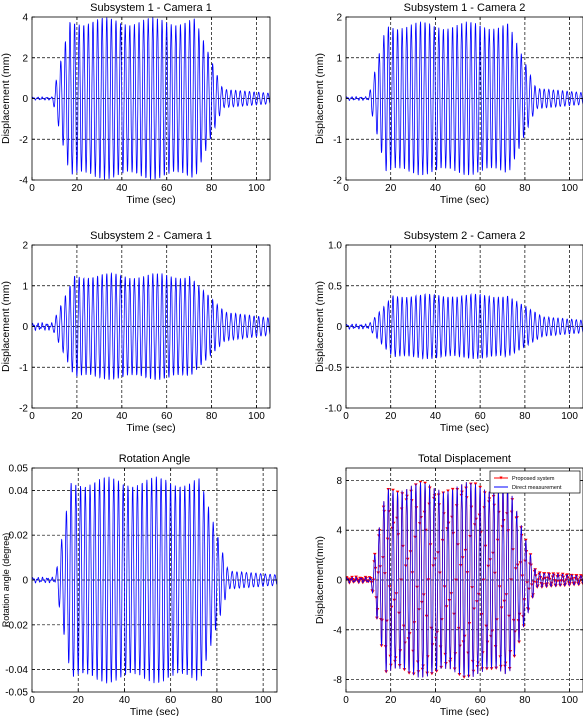  Describe the element at coordinates (464, 98) in the screenshot. I see `s1c2-series-line` at that location.